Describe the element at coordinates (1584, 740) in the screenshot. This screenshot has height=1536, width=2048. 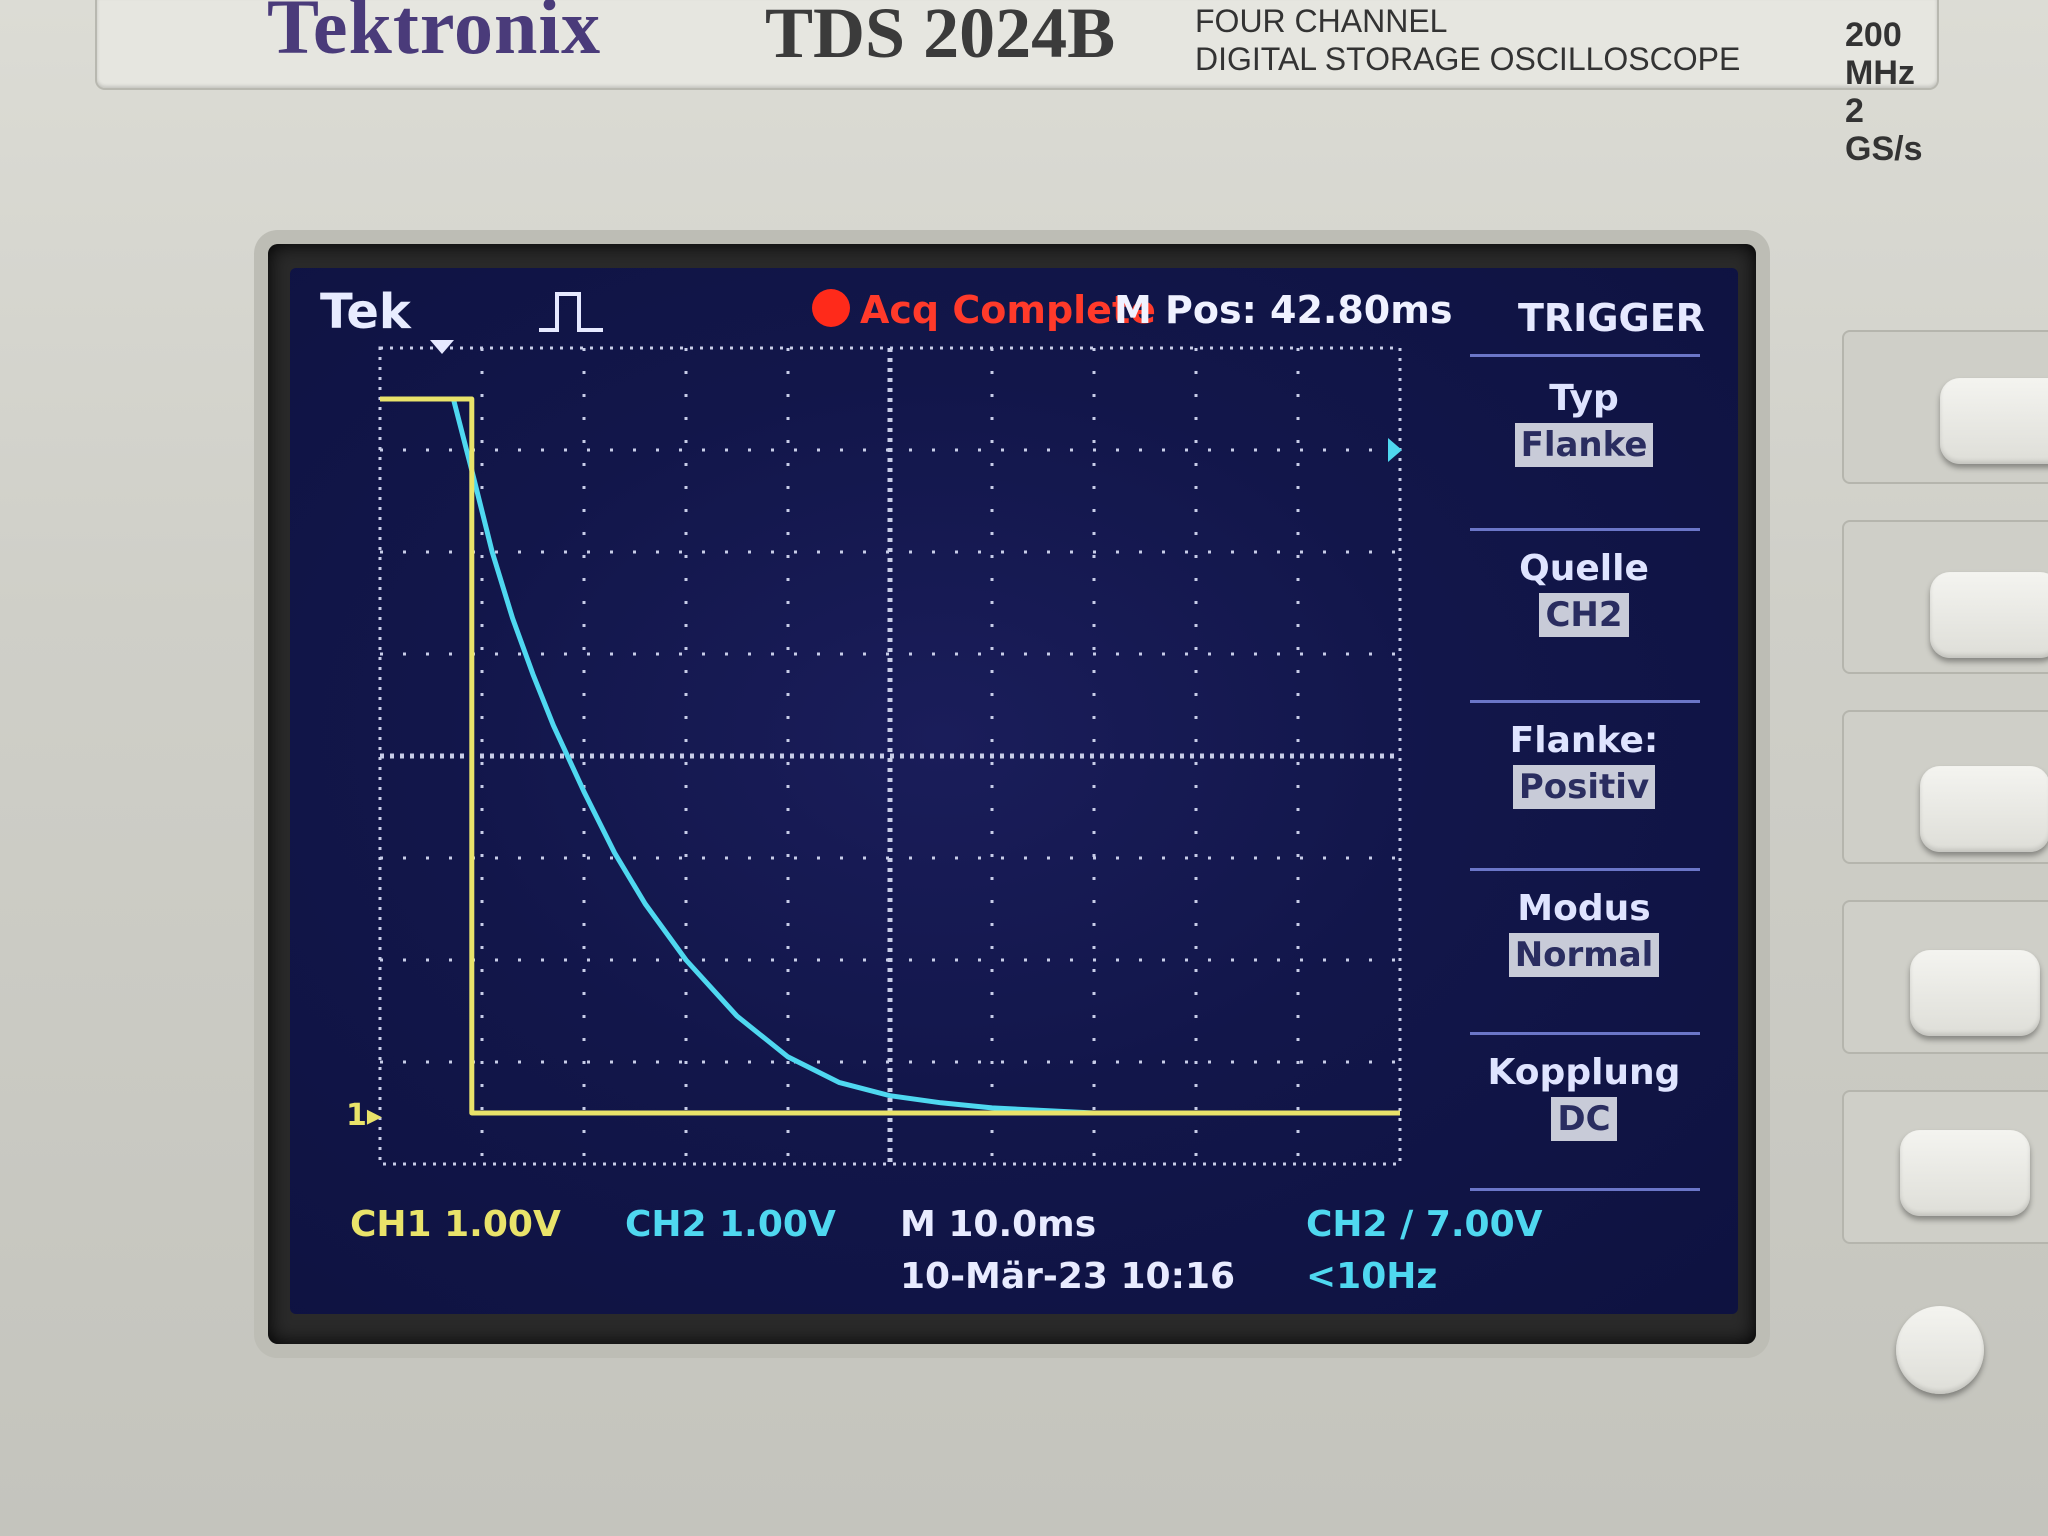
I see `menu-item-label: Flanke:` at that location.